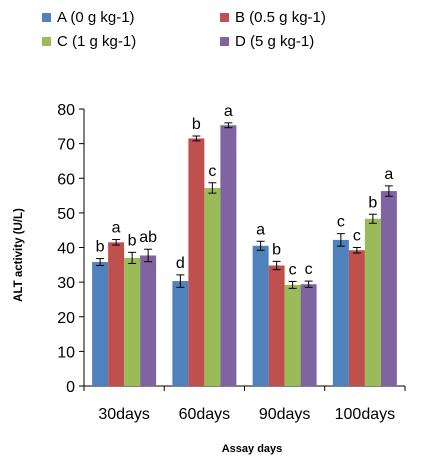 This screenshot has width=433, height=462. I want to click on x-tick-label: 30days, so click(124, 414).